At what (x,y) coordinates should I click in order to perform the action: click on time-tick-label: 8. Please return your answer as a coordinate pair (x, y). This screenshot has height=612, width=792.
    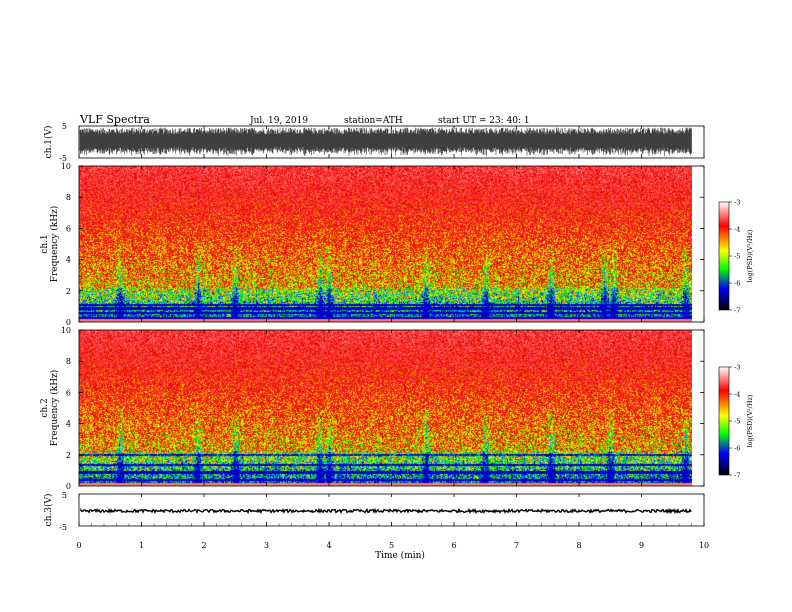
    Looking at the image, I should click on (578, 545).